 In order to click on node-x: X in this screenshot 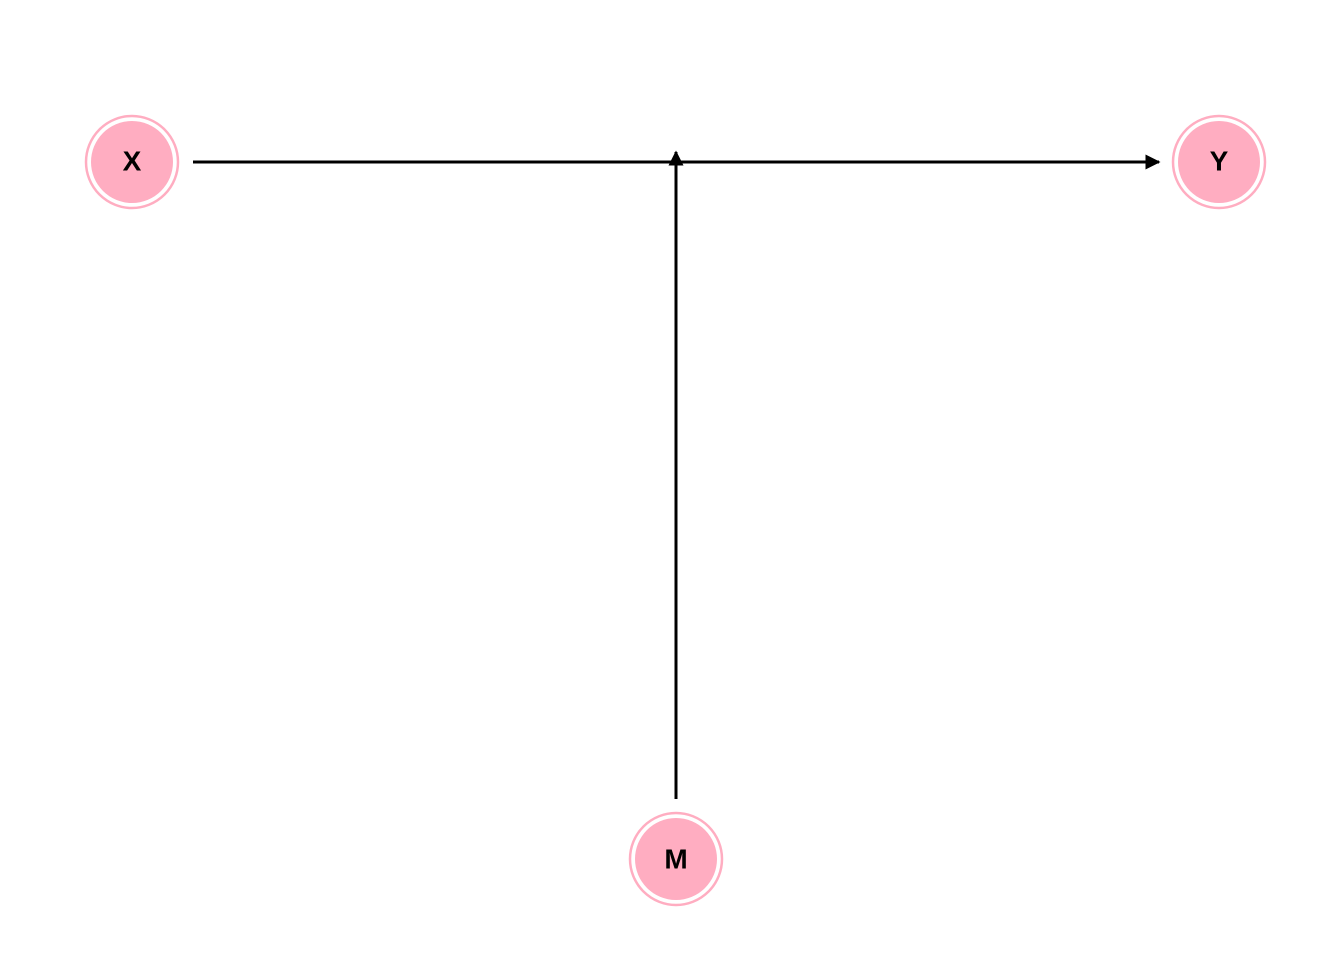, I will do `click(132, 162)`.